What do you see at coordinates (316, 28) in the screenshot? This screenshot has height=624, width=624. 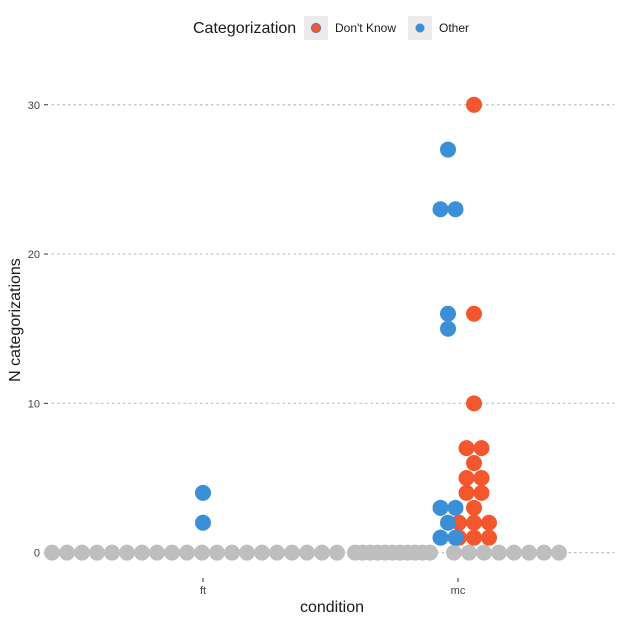 I see `legend-key-dont-know` at bounding box center [316, 28].